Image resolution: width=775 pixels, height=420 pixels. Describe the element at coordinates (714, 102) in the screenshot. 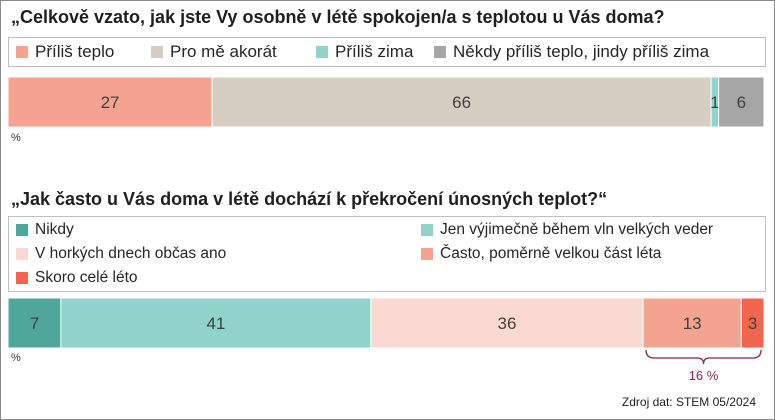

I see `bar-value-label-0-2: 1` at that location.